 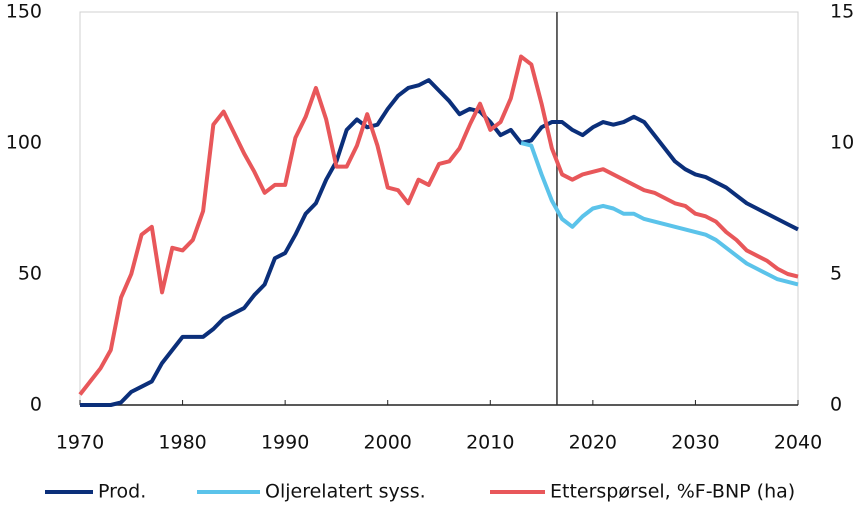 I want to click on legend-label: Oljerelatert syss., so click(x=345, y=492).